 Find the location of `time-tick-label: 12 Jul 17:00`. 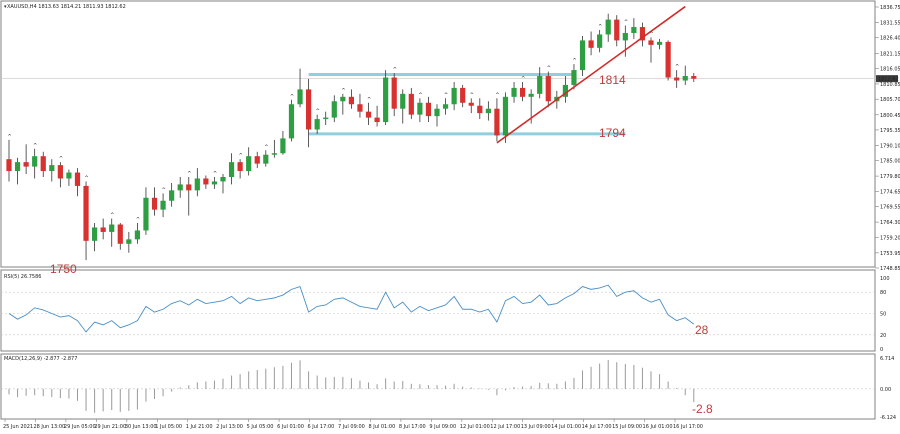

time-tick-label: 12 Jul 17:00 is located at coordinates (505, 427).